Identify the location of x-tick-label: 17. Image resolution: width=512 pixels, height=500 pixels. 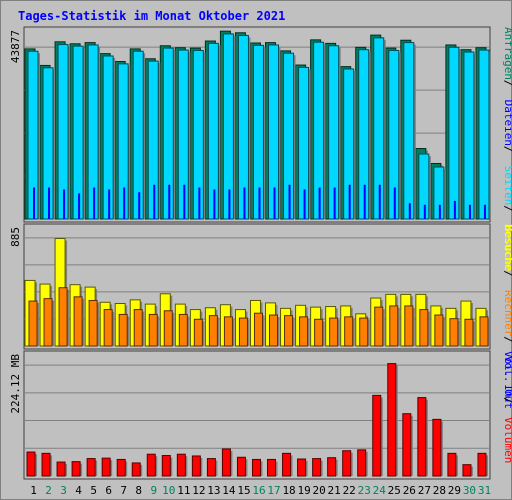
(273, 490).